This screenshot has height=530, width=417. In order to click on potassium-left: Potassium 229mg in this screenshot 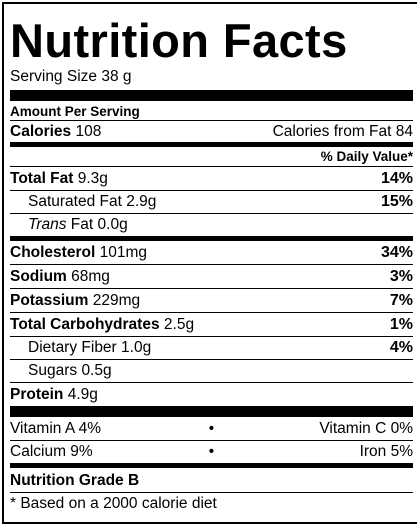, I will do `click(75, 300)`.